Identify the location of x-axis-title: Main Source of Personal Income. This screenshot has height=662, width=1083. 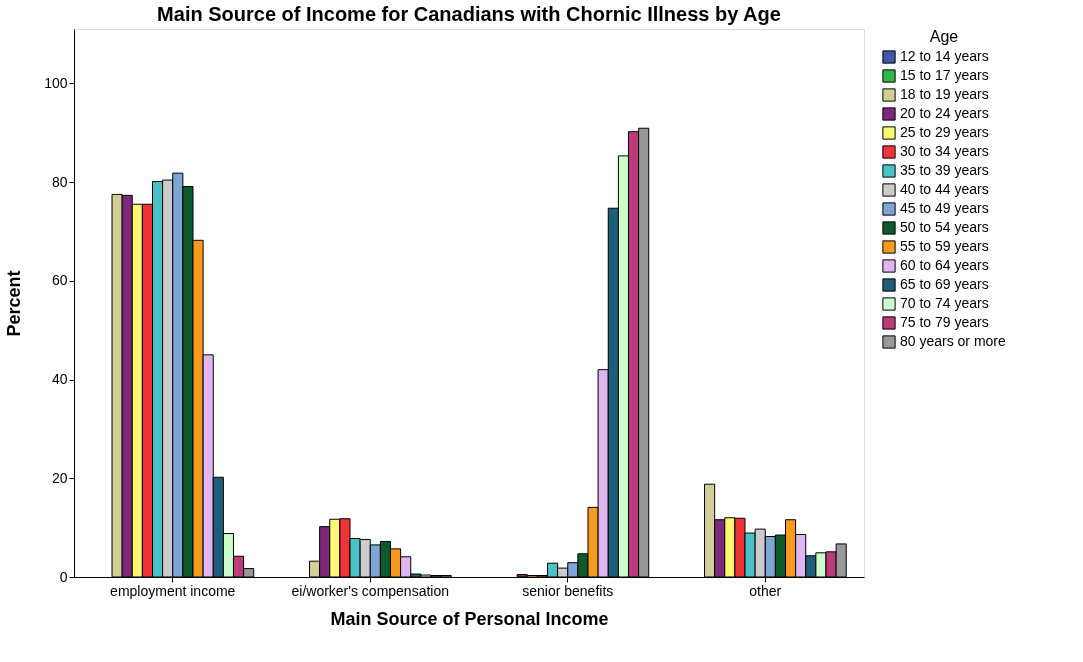
(469, 618).